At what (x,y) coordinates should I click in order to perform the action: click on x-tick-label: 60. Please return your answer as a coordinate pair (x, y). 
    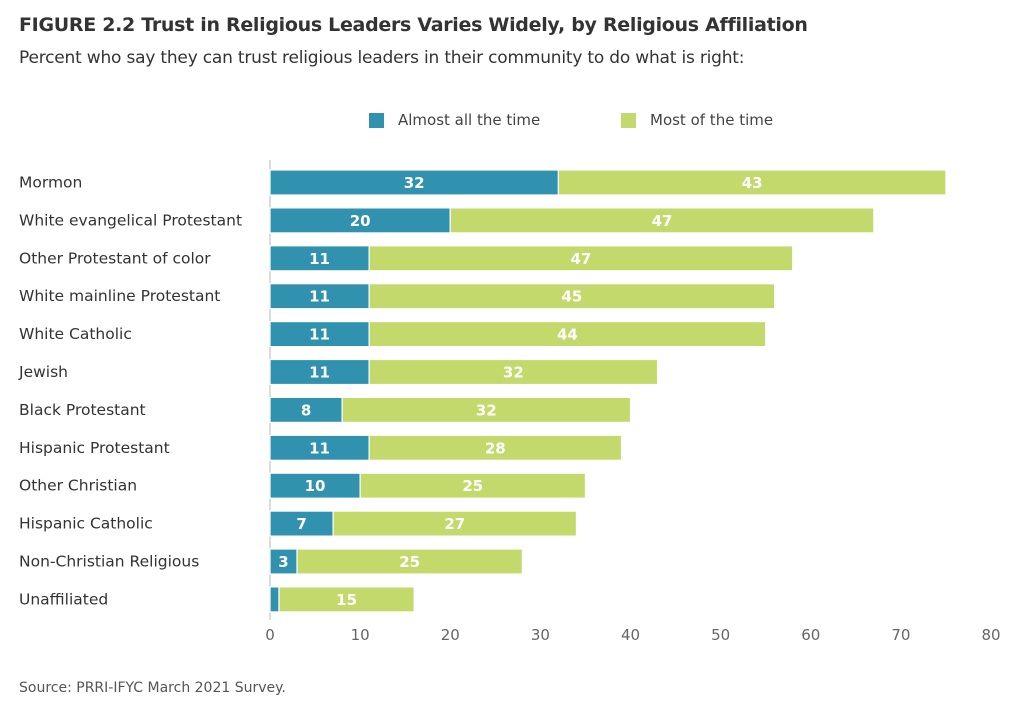
    Looking at the image, I should click on (810, 635).